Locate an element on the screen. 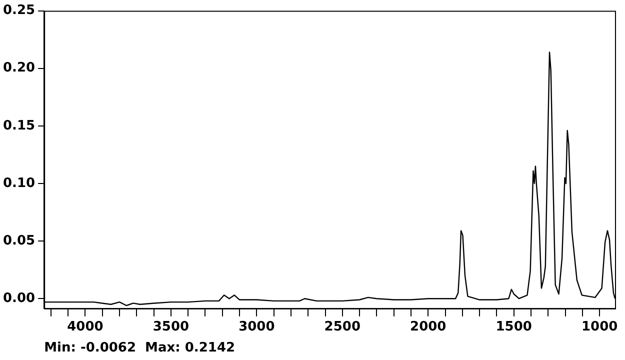  x-tick-label: 3500 is located at coordinates (171, 327).